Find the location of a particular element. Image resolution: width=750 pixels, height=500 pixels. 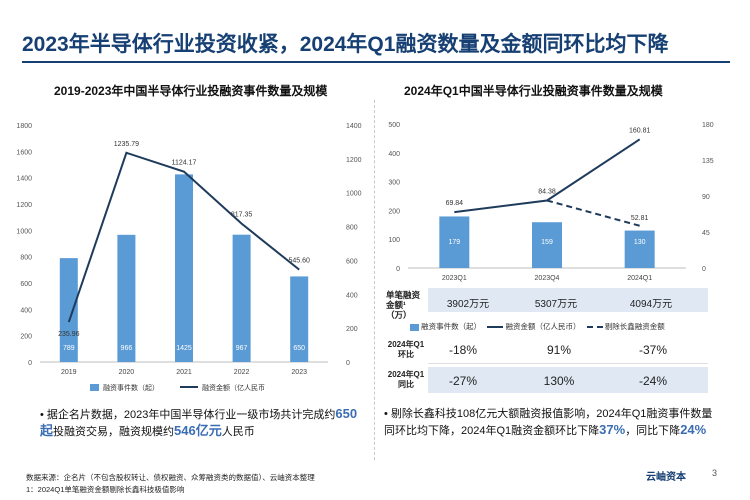

growth-qoq-amount: 91% is located at coordinates (559, 350).